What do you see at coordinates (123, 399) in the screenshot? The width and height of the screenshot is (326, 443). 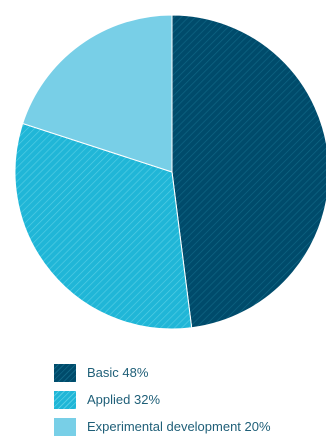 I see `legend-label-applied: Applied 32%` at bounding box center [123, 399].